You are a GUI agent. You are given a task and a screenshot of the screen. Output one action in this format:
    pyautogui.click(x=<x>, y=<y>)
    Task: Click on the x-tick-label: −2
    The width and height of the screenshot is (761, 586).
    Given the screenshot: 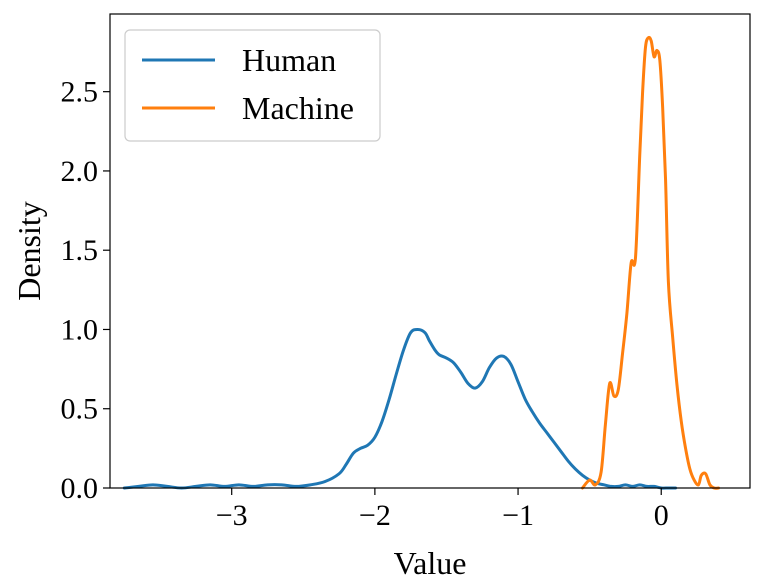 What is the action you would take?
    pyautogui.click(x=375, y=515)
    